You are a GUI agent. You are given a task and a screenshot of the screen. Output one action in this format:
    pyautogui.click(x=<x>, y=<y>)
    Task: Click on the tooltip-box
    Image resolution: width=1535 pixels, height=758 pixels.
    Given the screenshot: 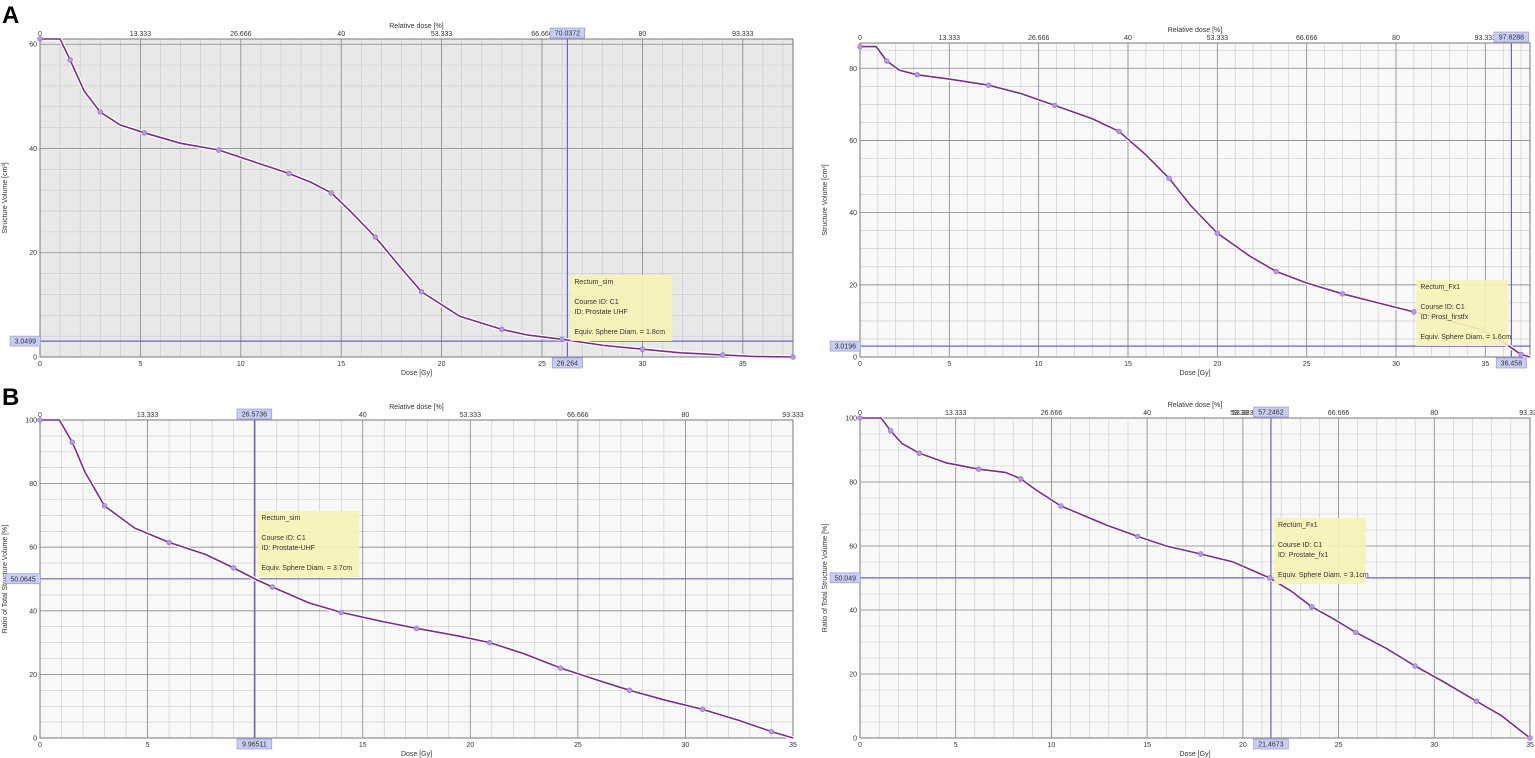 What is the action you would take?
    pyautogui.click(x=621, y=308)
    